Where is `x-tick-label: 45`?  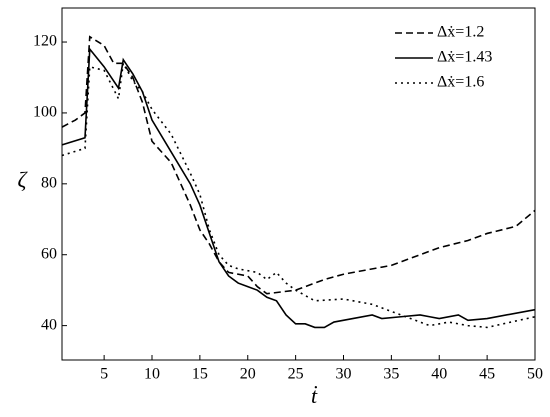 x-tick-label: 45 is located at coordinates (487, 374).